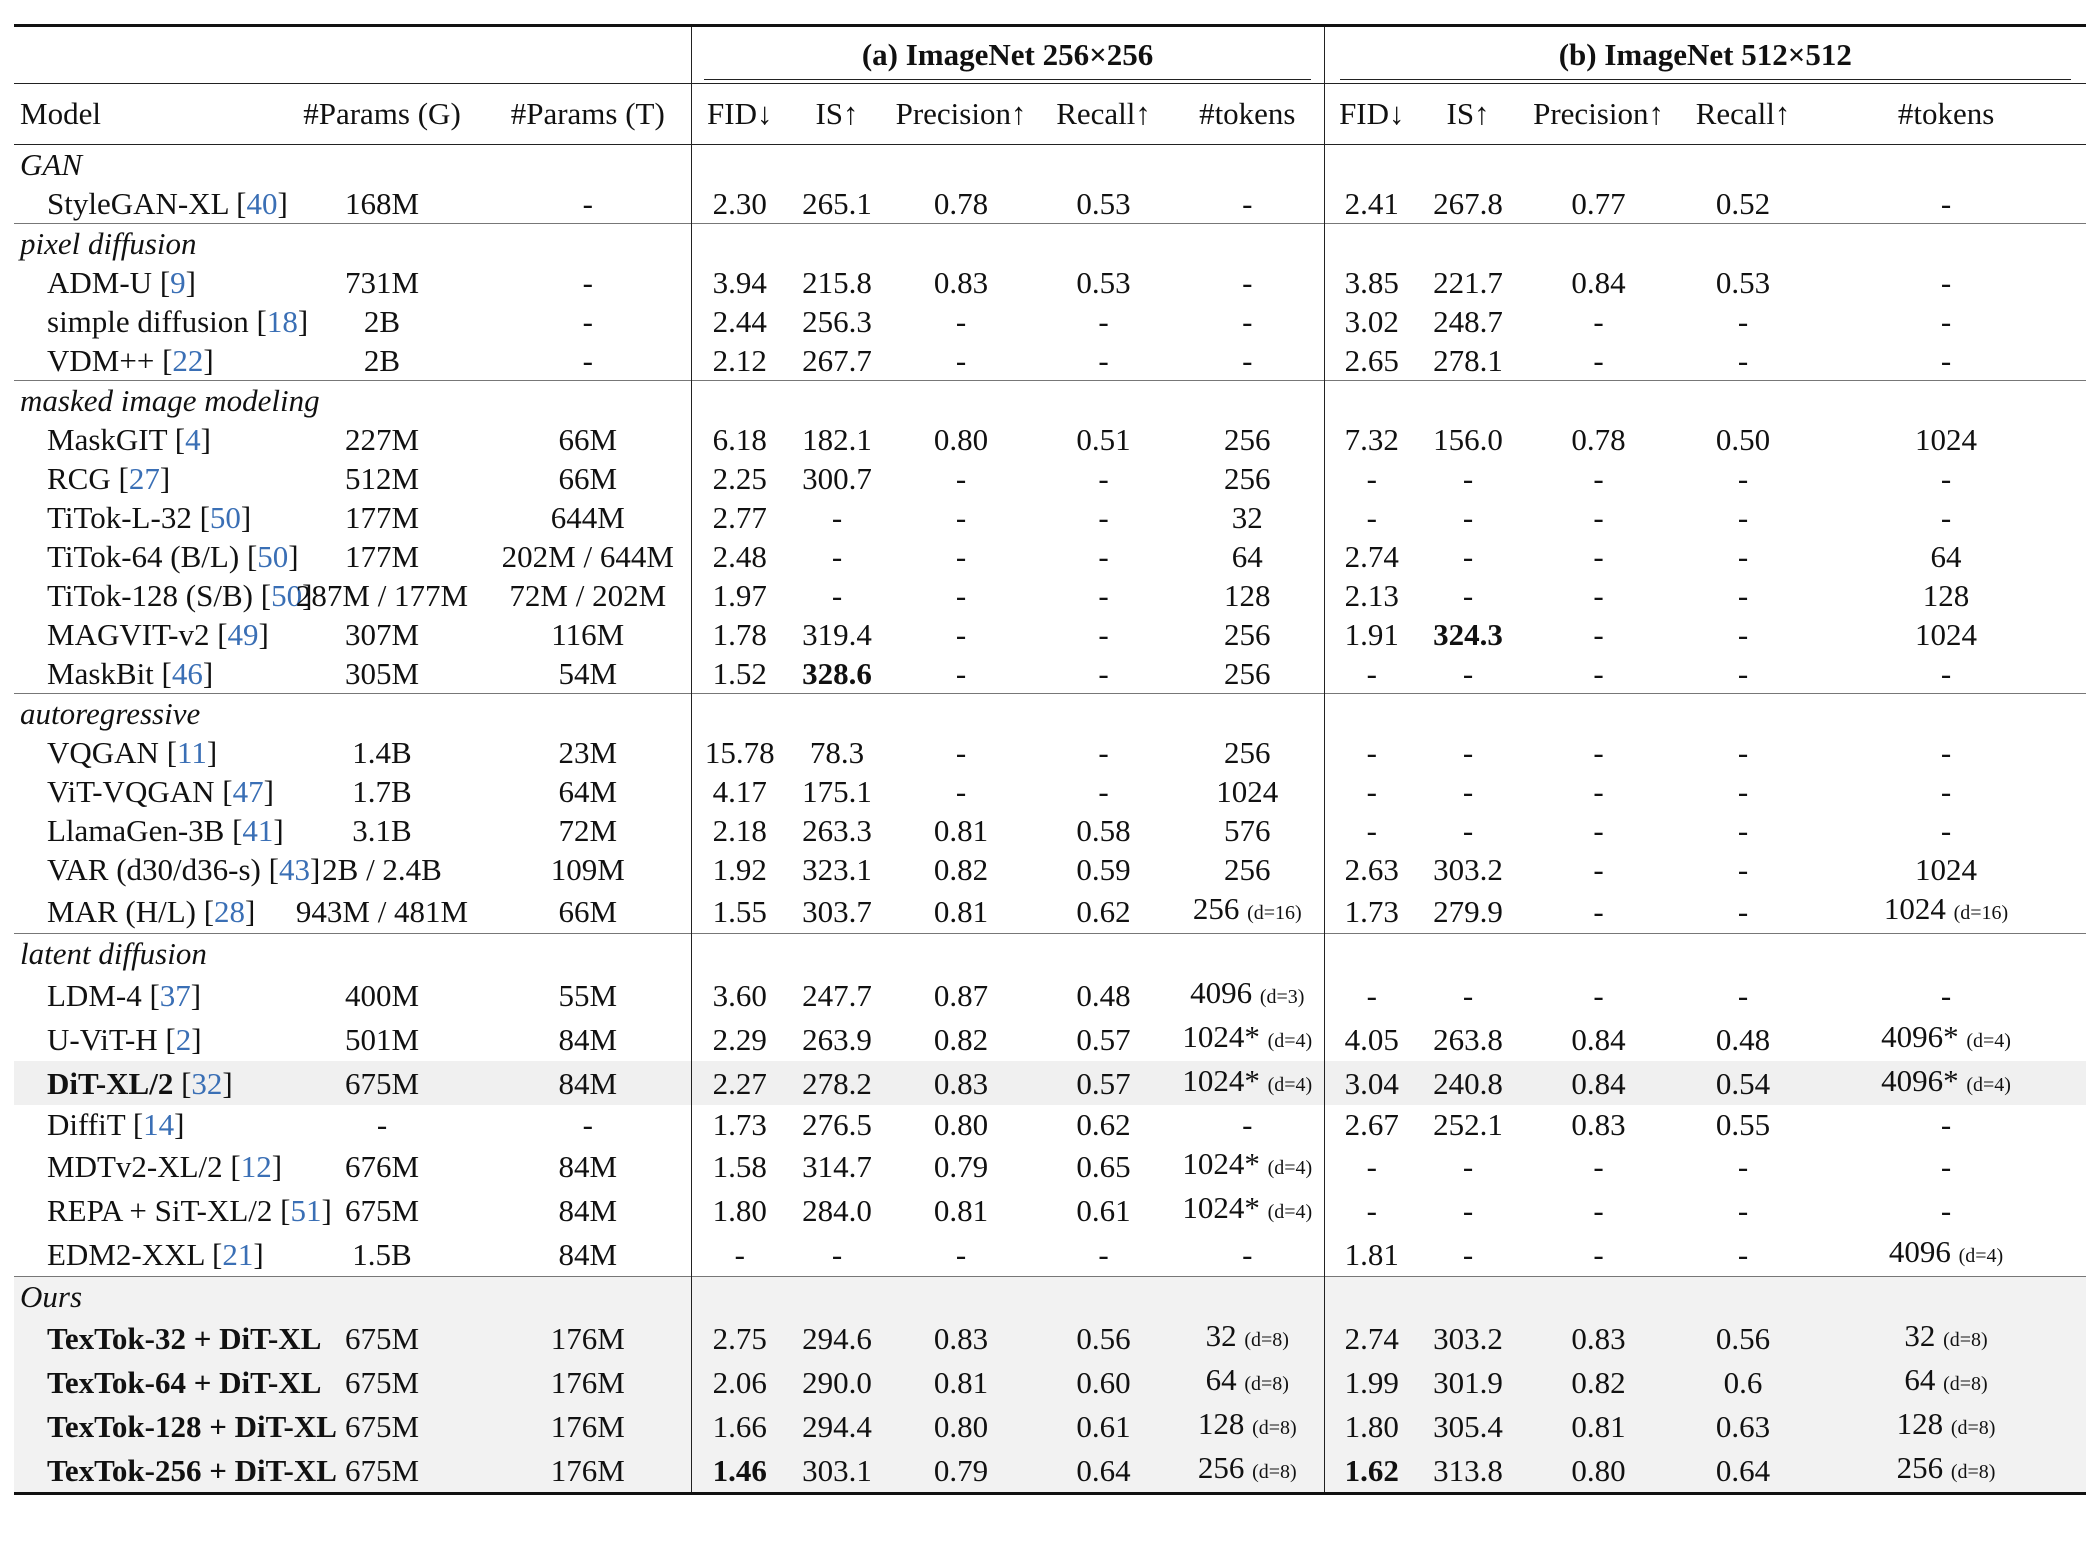 The image size is (2100, 1564). Describe the element at coordinates (587, 556) in the screenshot. I see `params-t-cell: 202M / 644M` at that location.